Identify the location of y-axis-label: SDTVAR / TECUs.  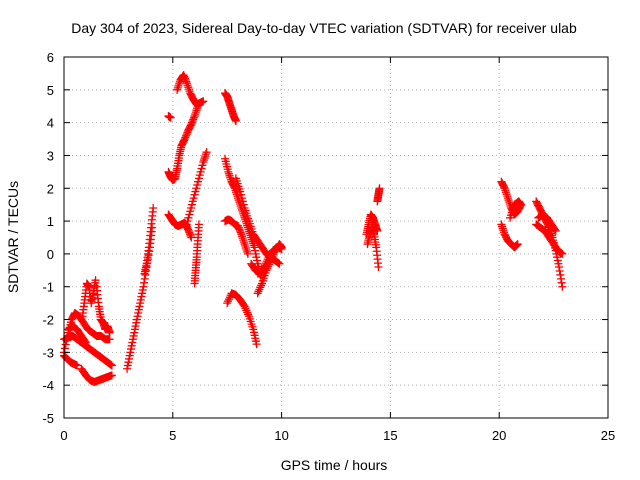
(13, 237).